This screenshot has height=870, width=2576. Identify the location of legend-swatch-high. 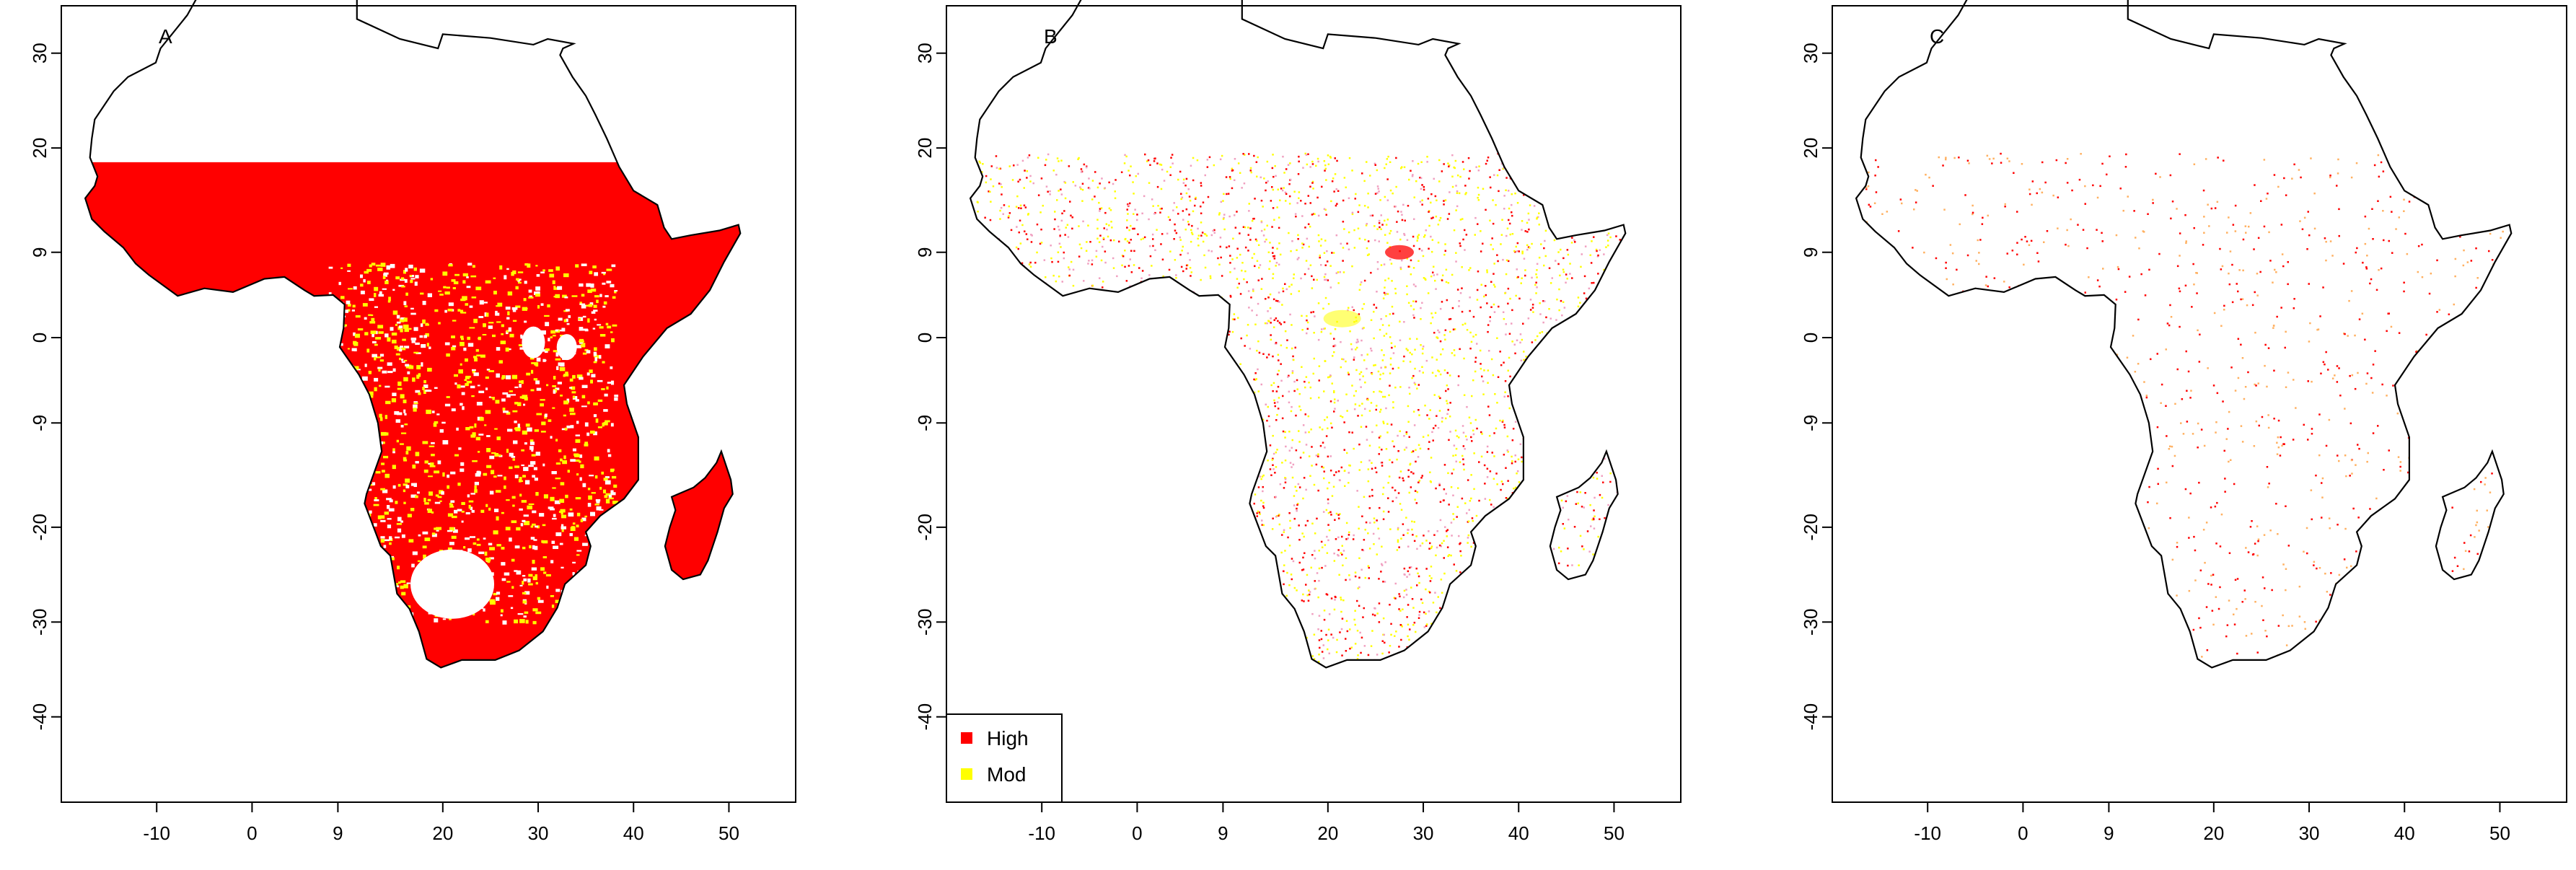
(966, 738).